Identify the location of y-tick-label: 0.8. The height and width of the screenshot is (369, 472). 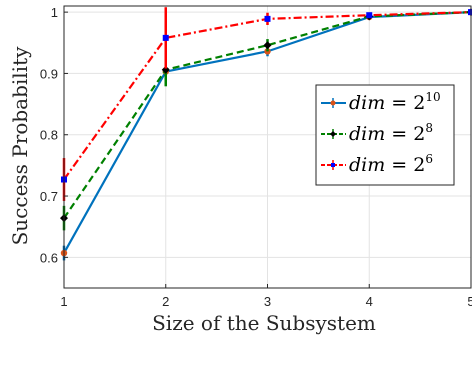
(49, 135).